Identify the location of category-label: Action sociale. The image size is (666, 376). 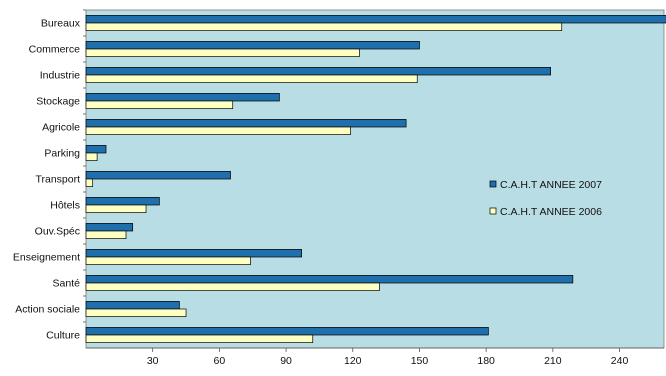
(47, 310).